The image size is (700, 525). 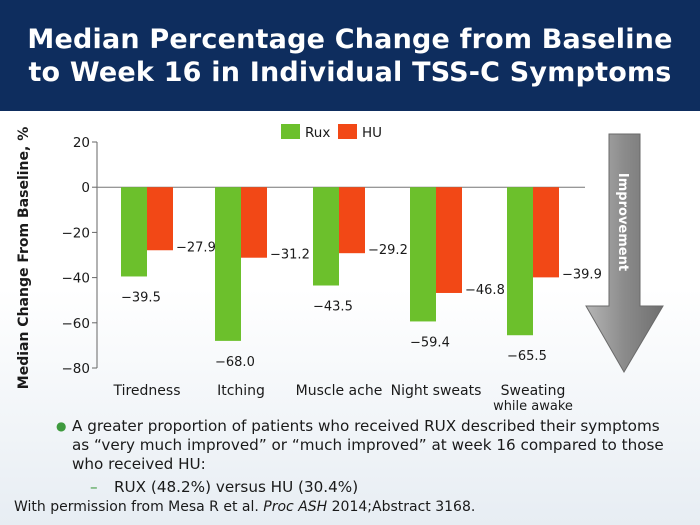 I want to click on category-label: Sweating, so click(x=533, y=391).